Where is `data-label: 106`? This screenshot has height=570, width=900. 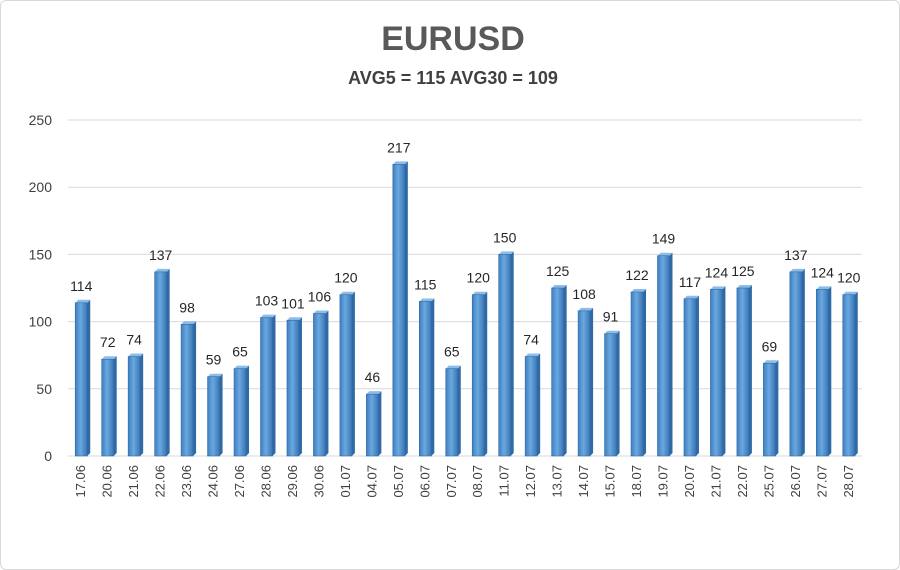
data-label: 106 is located at coordinates (320, 297).